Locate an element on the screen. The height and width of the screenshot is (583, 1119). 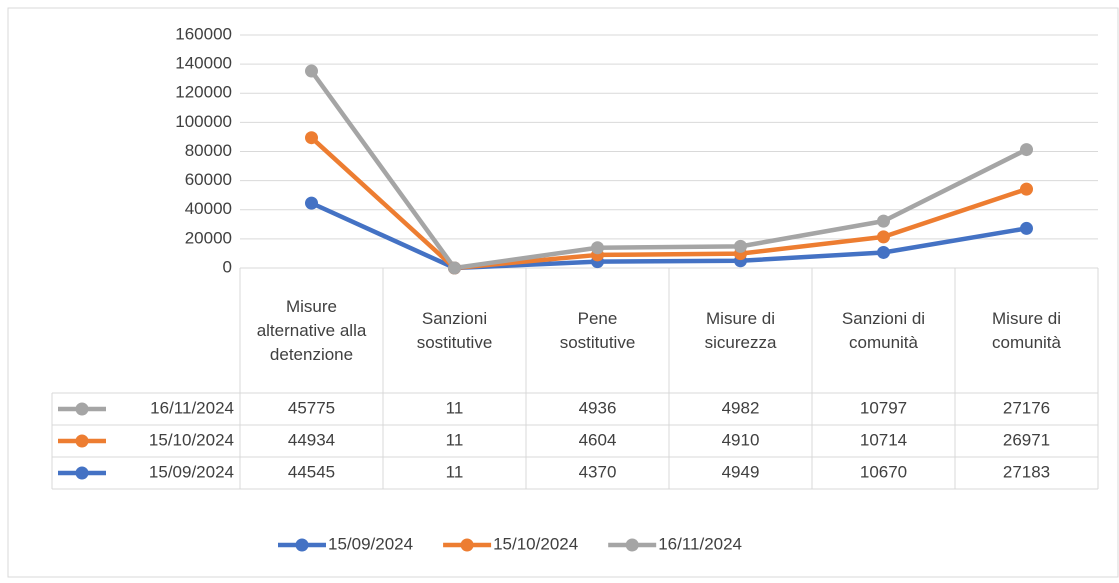
table-series-name: 16/11/2024 is located at coordinates (192, 407).